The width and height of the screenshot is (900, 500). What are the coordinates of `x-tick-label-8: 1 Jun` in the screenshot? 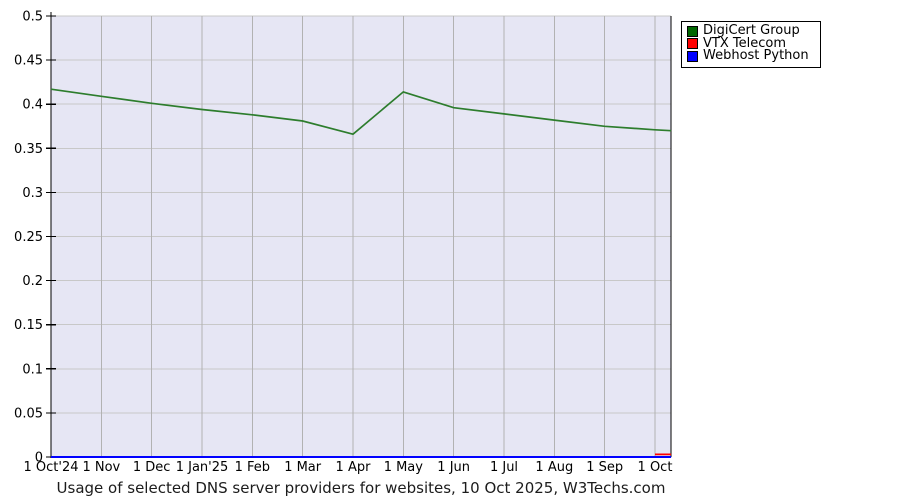 It's located at (453, 467).